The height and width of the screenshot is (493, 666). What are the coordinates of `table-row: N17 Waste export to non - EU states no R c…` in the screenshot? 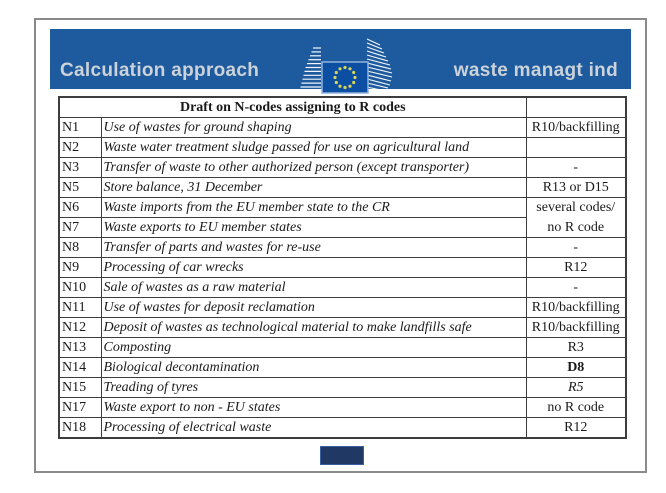 It's located at (342, 407).